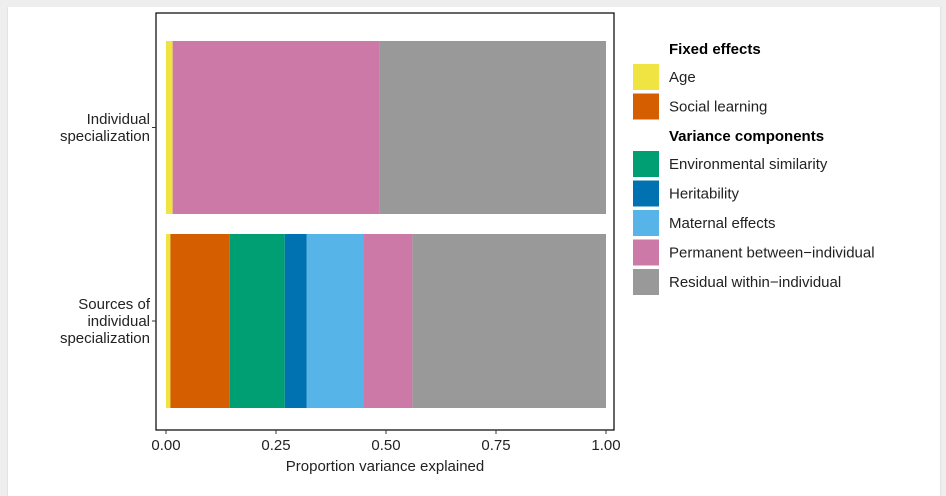  Describe the element at coordinates (722, 223) in the screenshot. I see `legend-label: Maternal effects` at that location.